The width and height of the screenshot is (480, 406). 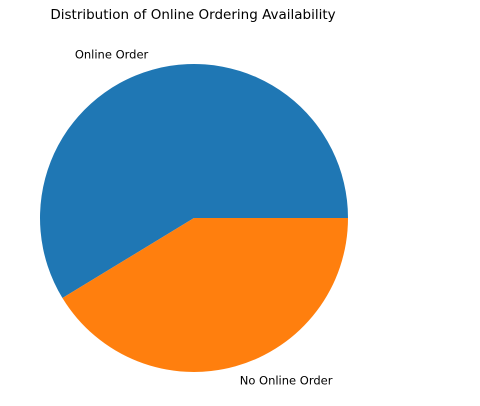 I want to click on slice-label-online-order: Online Order, so click(x=112, y=54).